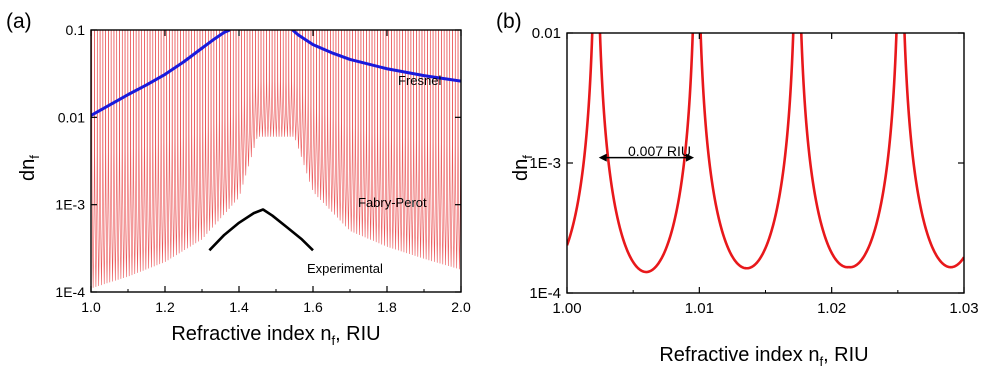  I want to click on a-xtick-label: 1.8, so click(387, 307).